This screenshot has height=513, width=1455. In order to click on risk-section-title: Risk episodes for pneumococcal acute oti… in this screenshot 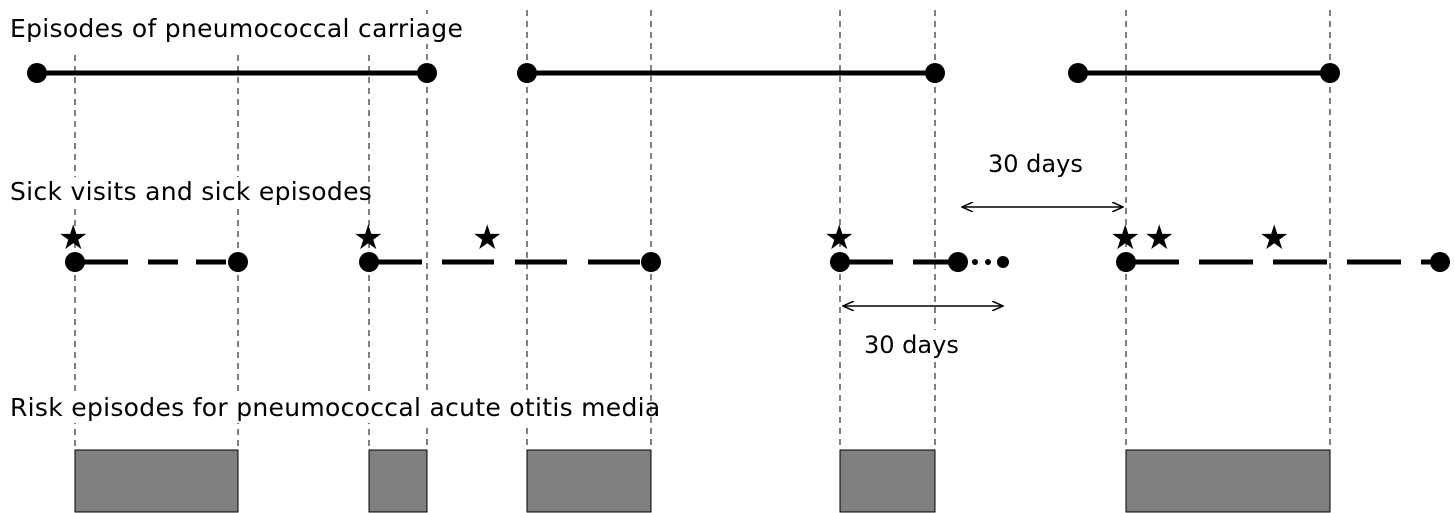, I will do `click(335, 407)`.